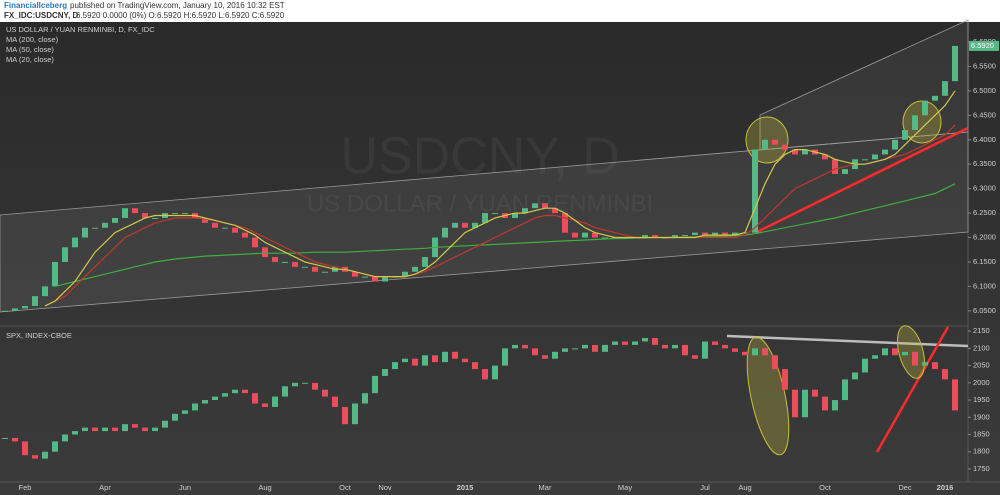 The width and height of the screenshot is (1000, 495). What do you see at coordinates (545, 487) in the screenshot?
I see `x-tick-label: Mar` at bounding box center [545, 487].